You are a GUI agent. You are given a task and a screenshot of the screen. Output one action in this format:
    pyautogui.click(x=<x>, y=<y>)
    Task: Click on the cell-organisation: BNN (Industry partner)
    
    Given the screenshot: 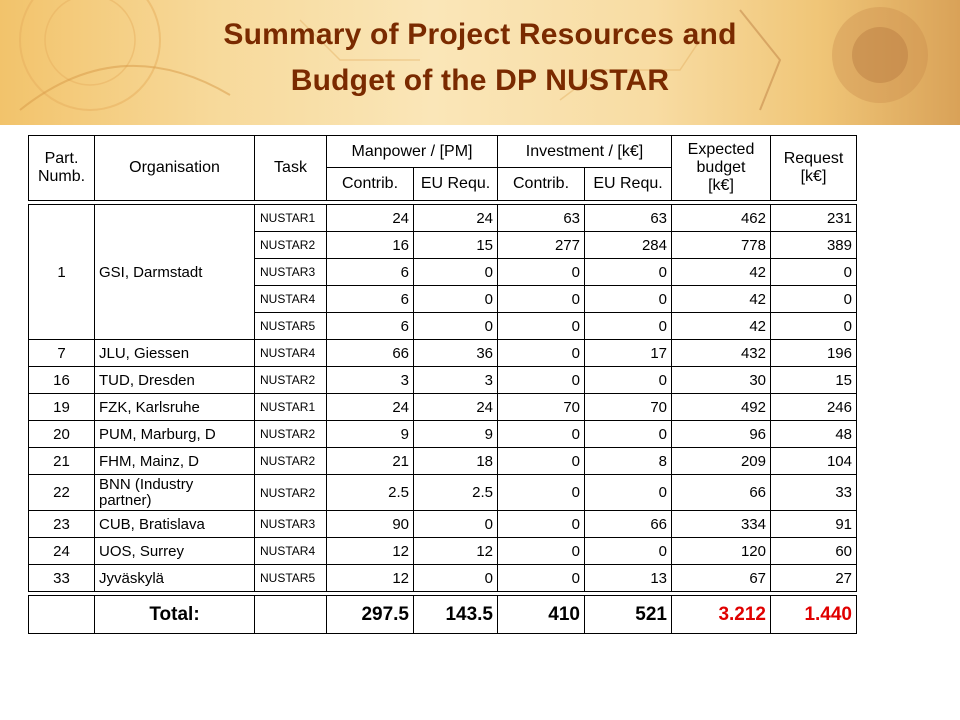 What is the action you would take?
    pyautogui.click(x=174, y=492)
    